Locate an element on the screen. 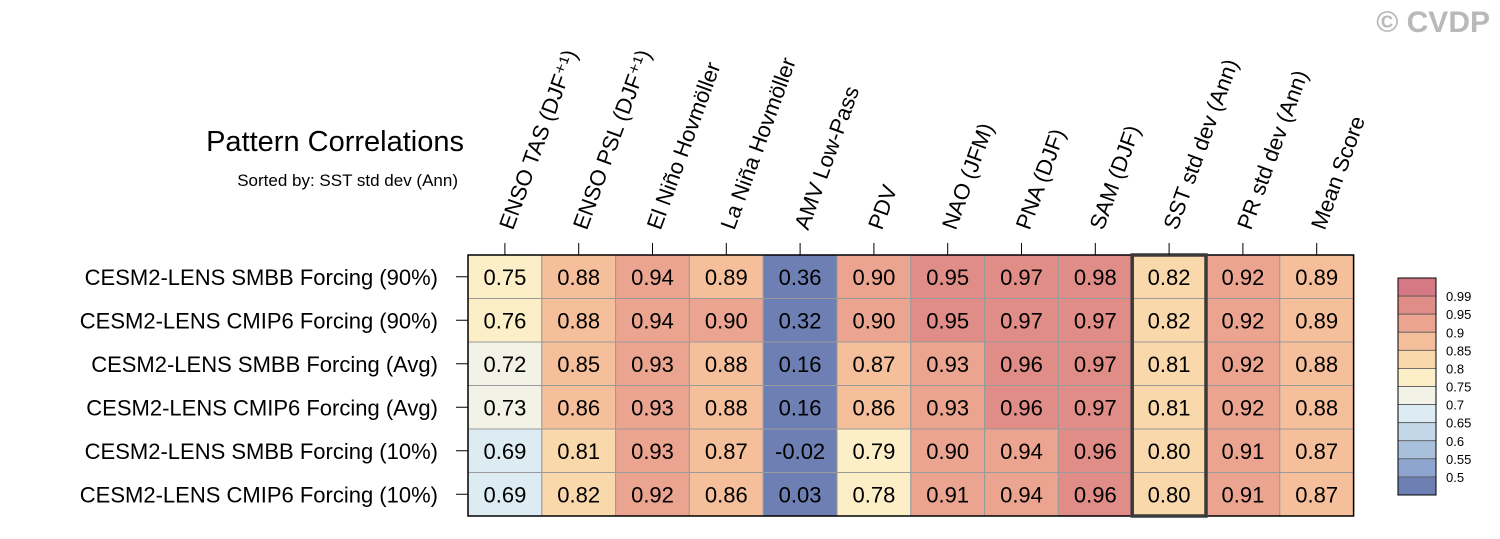 Image resolution: width=1500 pixels, height=539 pixels. column-label-pna-djf: PNA (DJF) is located at coordinates (1040, 178).